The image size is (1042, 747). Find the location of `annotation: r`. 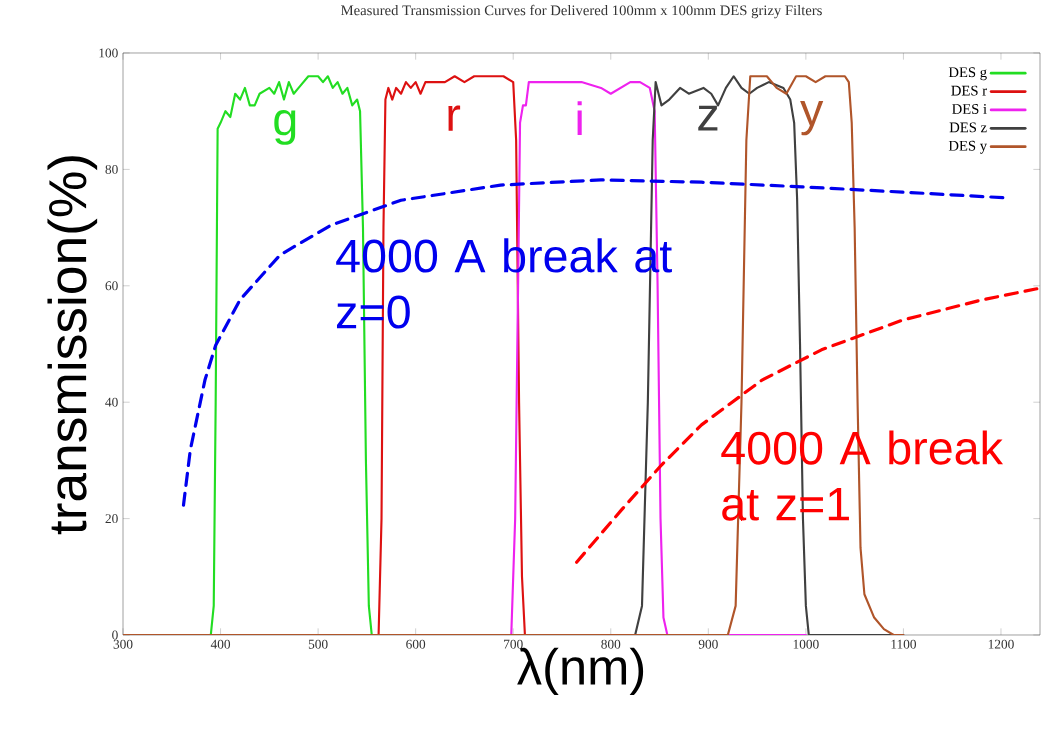

annotation: r is located at coordinates (454, 118).